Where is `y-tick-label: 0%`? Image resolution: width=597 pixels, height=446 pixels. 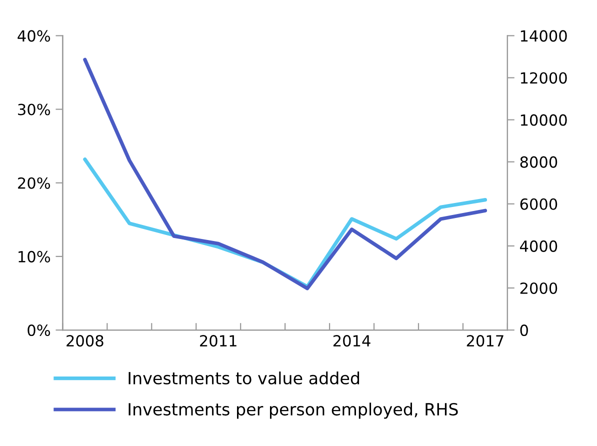
y-tick-label: 0% is located at coordinates (39, 330).